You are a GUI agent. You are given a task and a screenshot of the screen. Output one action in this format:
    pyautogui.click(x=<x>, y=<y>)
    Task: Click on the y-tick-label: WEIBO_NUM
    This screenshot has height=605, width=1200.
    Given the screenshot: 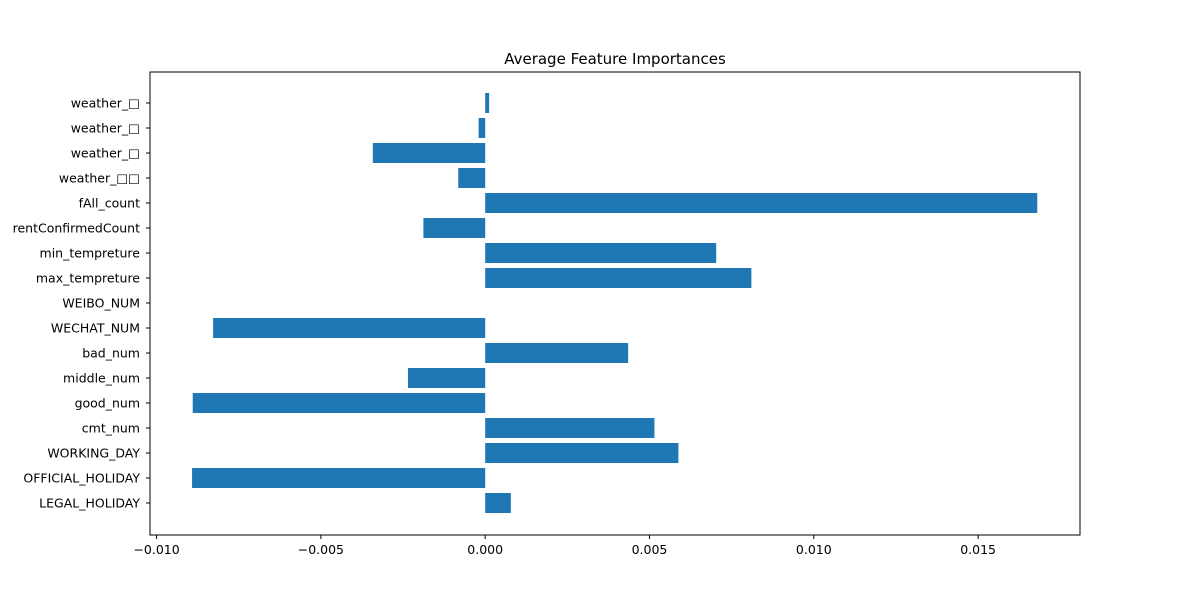 What is the action you would take?
    pyautogui.click(x=101, y=303)
    